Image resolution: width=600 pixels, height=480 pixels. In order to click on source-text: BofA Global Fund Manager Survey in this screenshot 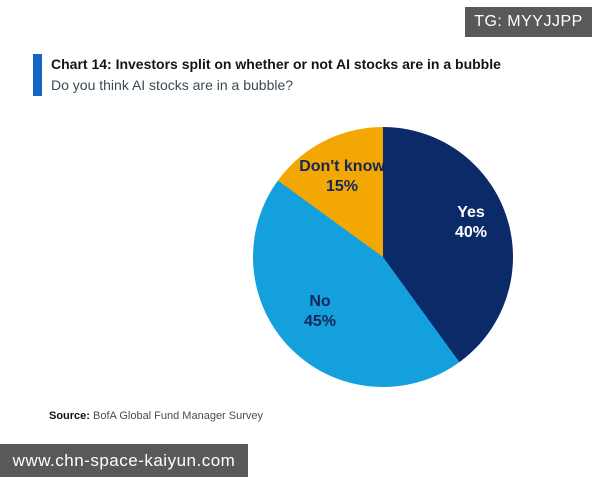, I will do `click(178, 416)`.